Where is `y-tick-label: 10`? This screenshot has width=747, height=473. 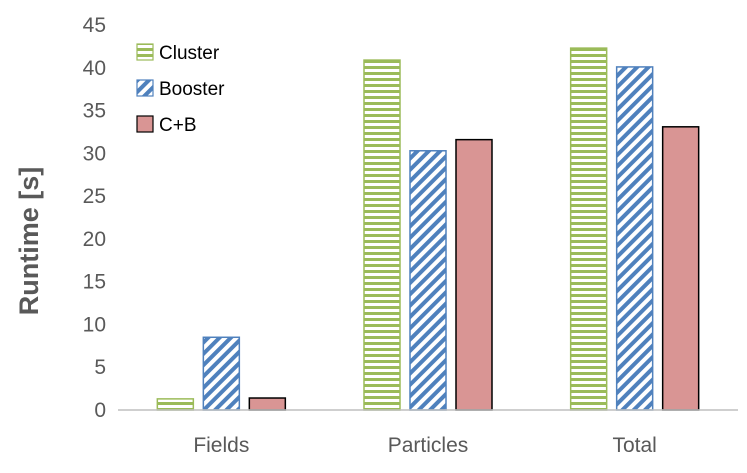 y-tick-label: 10 is located at coordinates (94, 324).